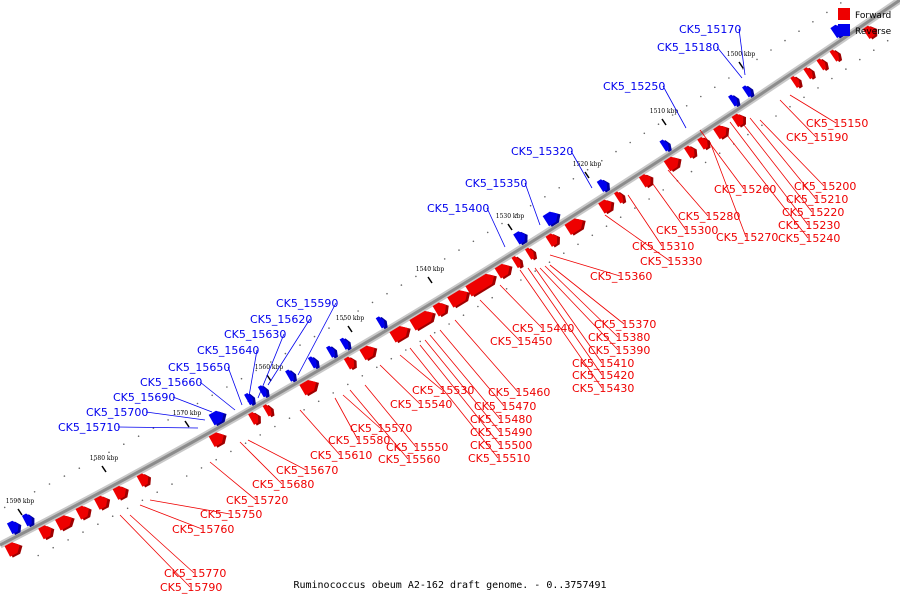  What do you see at coordinates (664, 111) in the screenshot?
I see `kbp-tick-label: 1510 kbp` at bounding box center [664, 111].